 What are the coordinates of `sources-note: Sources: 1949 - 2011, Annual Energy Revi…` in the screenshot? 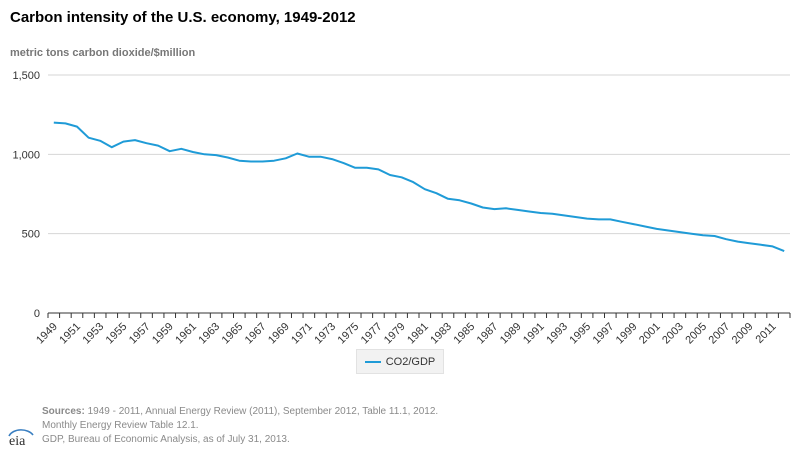 It's located at (240, 426).